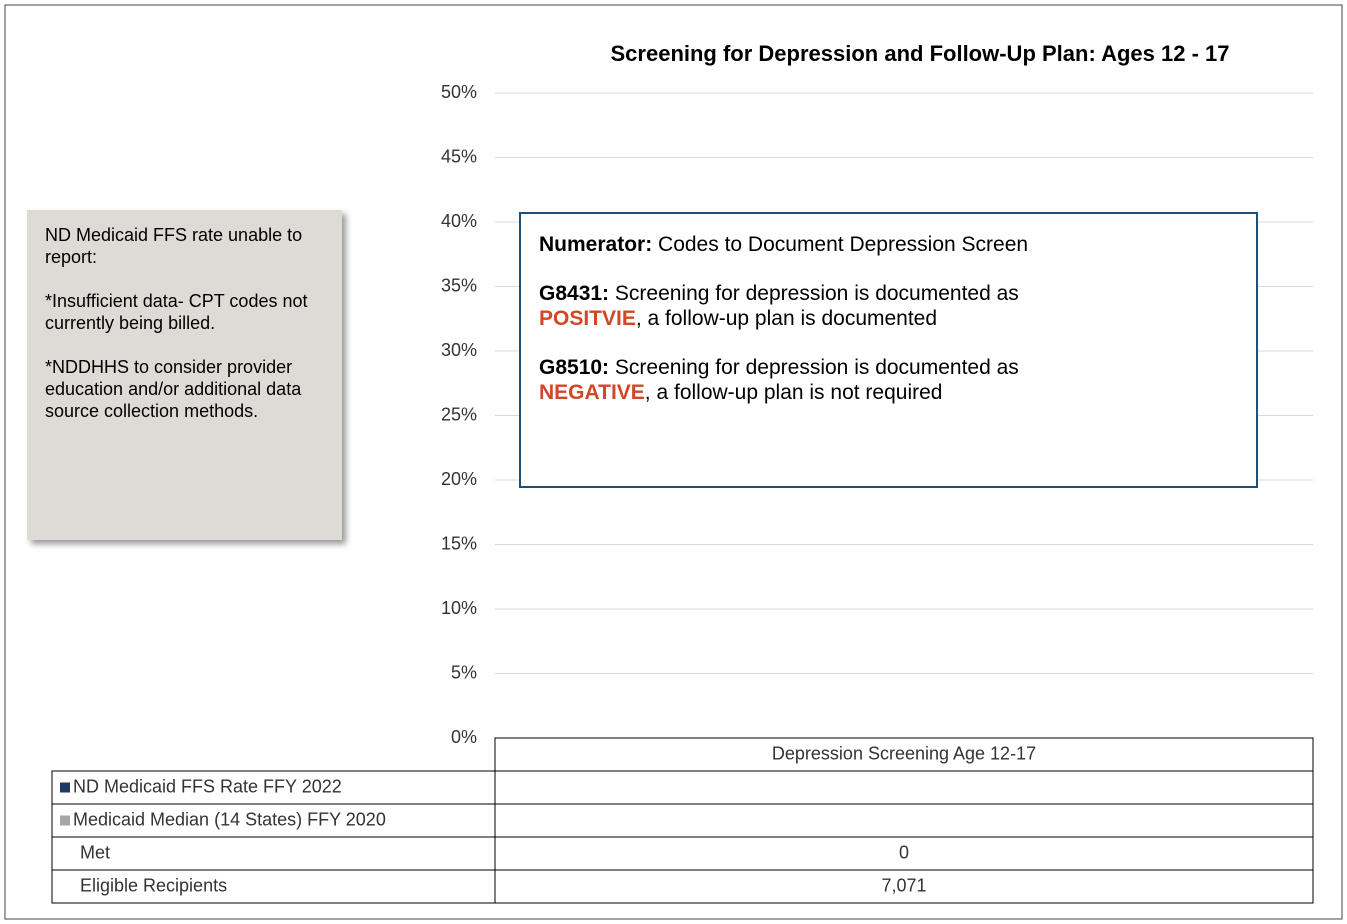 Image resolution: width=1347 pixels, height=924 pixels. I want to click on y-tick-label: 25%, so click(459, 414).